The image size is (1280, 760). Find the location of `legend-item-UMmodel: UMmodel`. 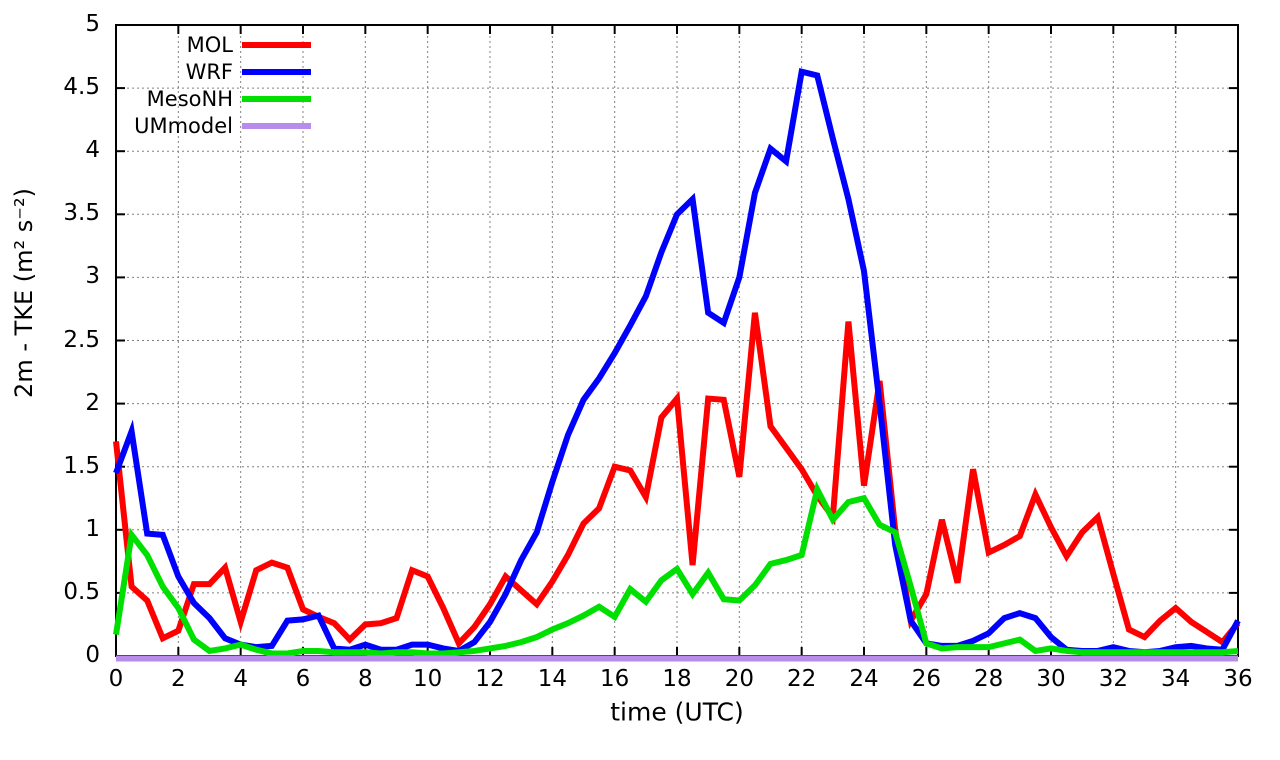

legend-item-UMmodel: UMmodel is located at coordinates (205, 125).